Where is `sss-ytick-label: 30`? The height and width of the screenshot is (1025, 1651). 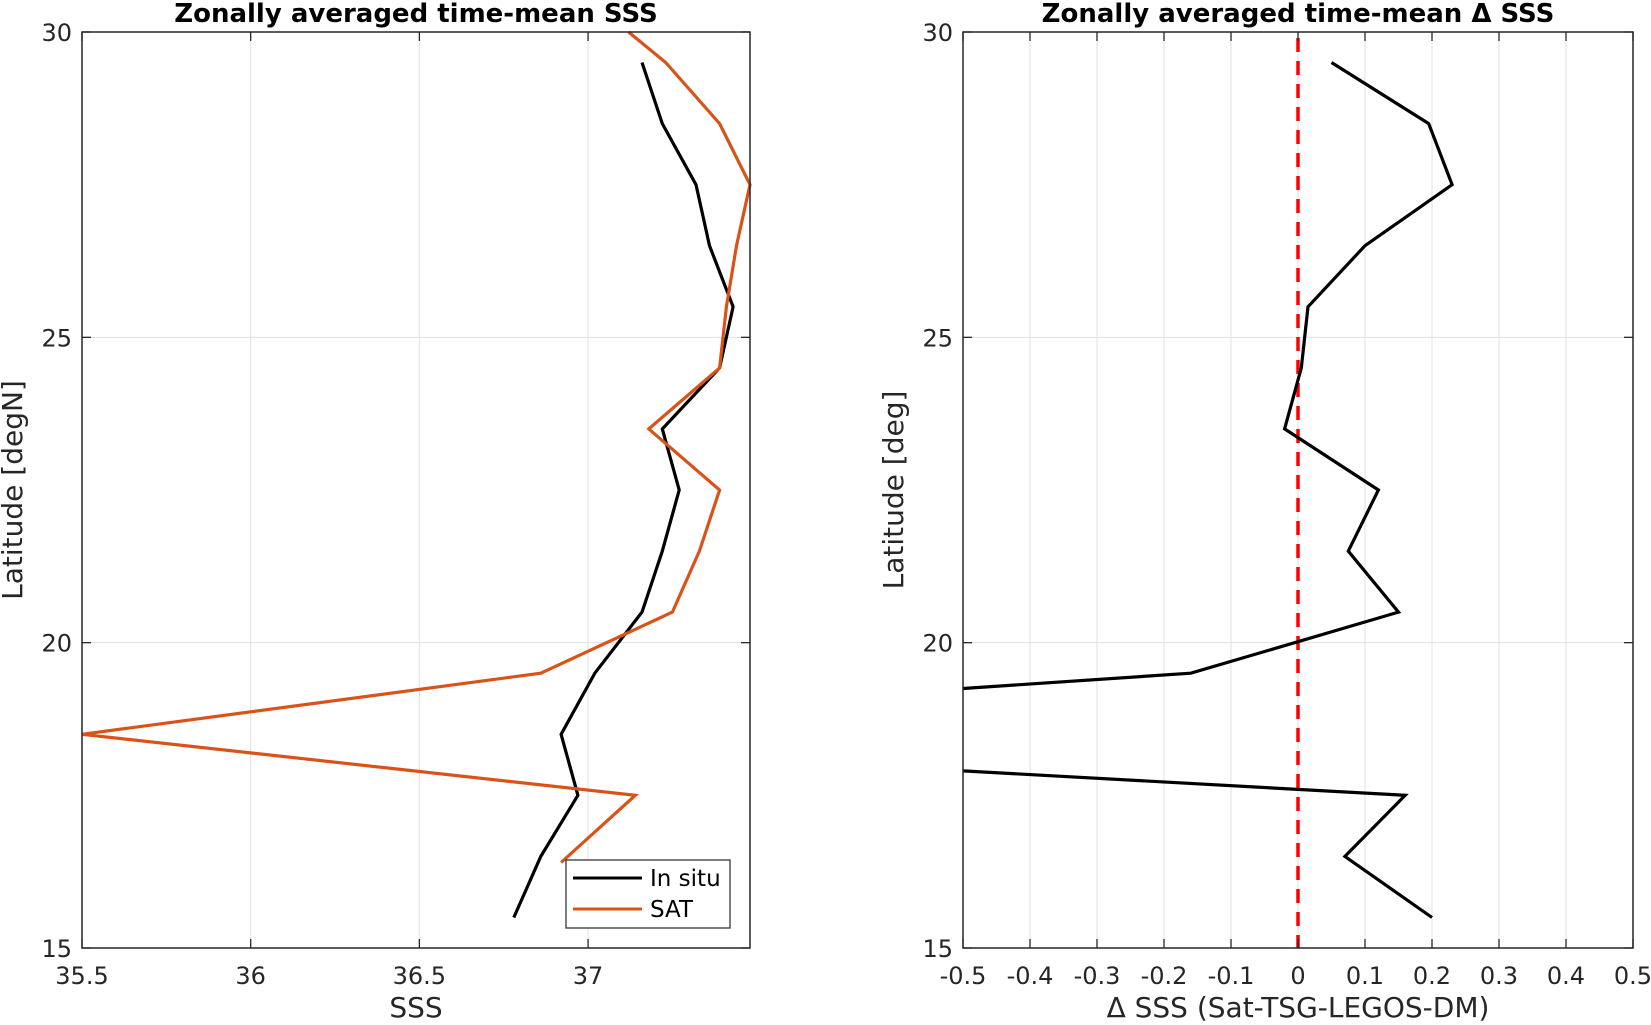
sss-ytick-label: 30 is located at coordinates (56, 33).